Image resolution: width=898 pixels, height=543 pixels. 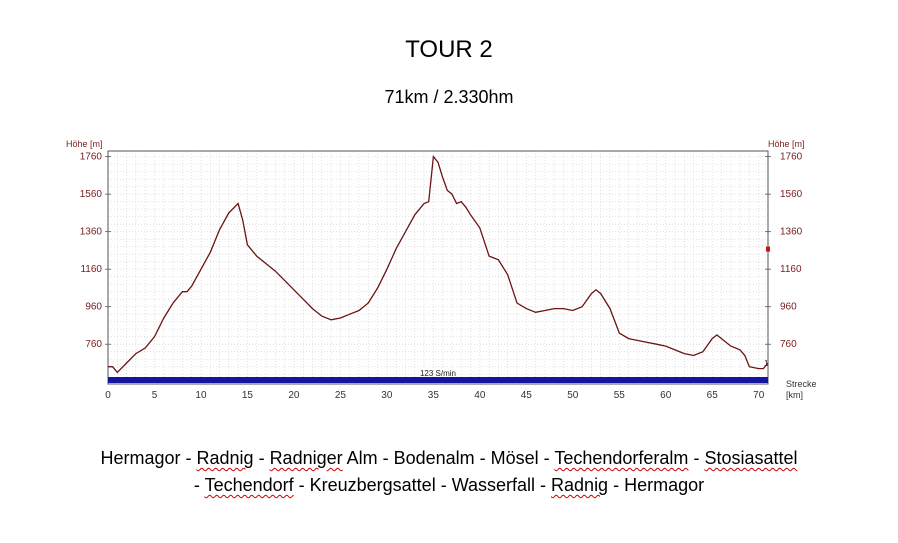 What do you see at coordinates (84, 144) in the screenshot?
I see `y-axis-label-left: Höhe [m]` at bounding box center [84, 144].